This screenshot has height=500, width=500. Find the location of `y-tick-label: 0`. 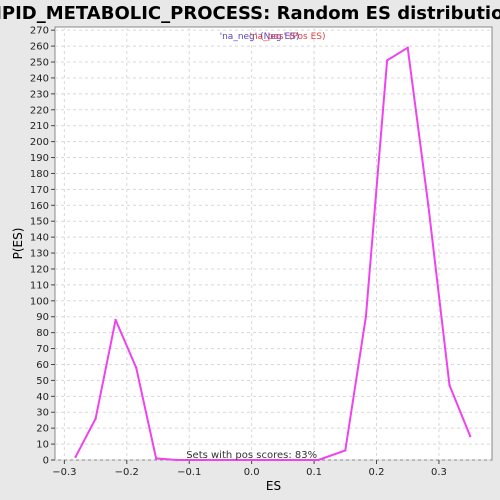

y-tick-label: 0 is located at coordinates (46, 461).